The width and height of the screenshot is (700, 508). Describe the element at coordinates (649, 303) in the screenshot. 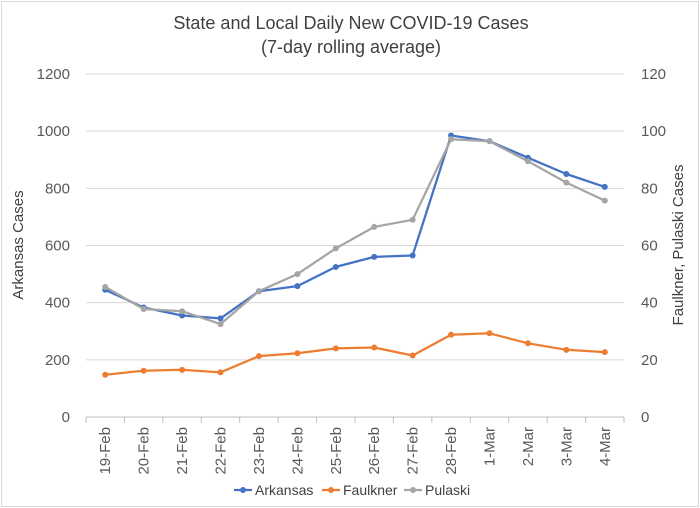

I see `right-tick-label: 40` at that location.